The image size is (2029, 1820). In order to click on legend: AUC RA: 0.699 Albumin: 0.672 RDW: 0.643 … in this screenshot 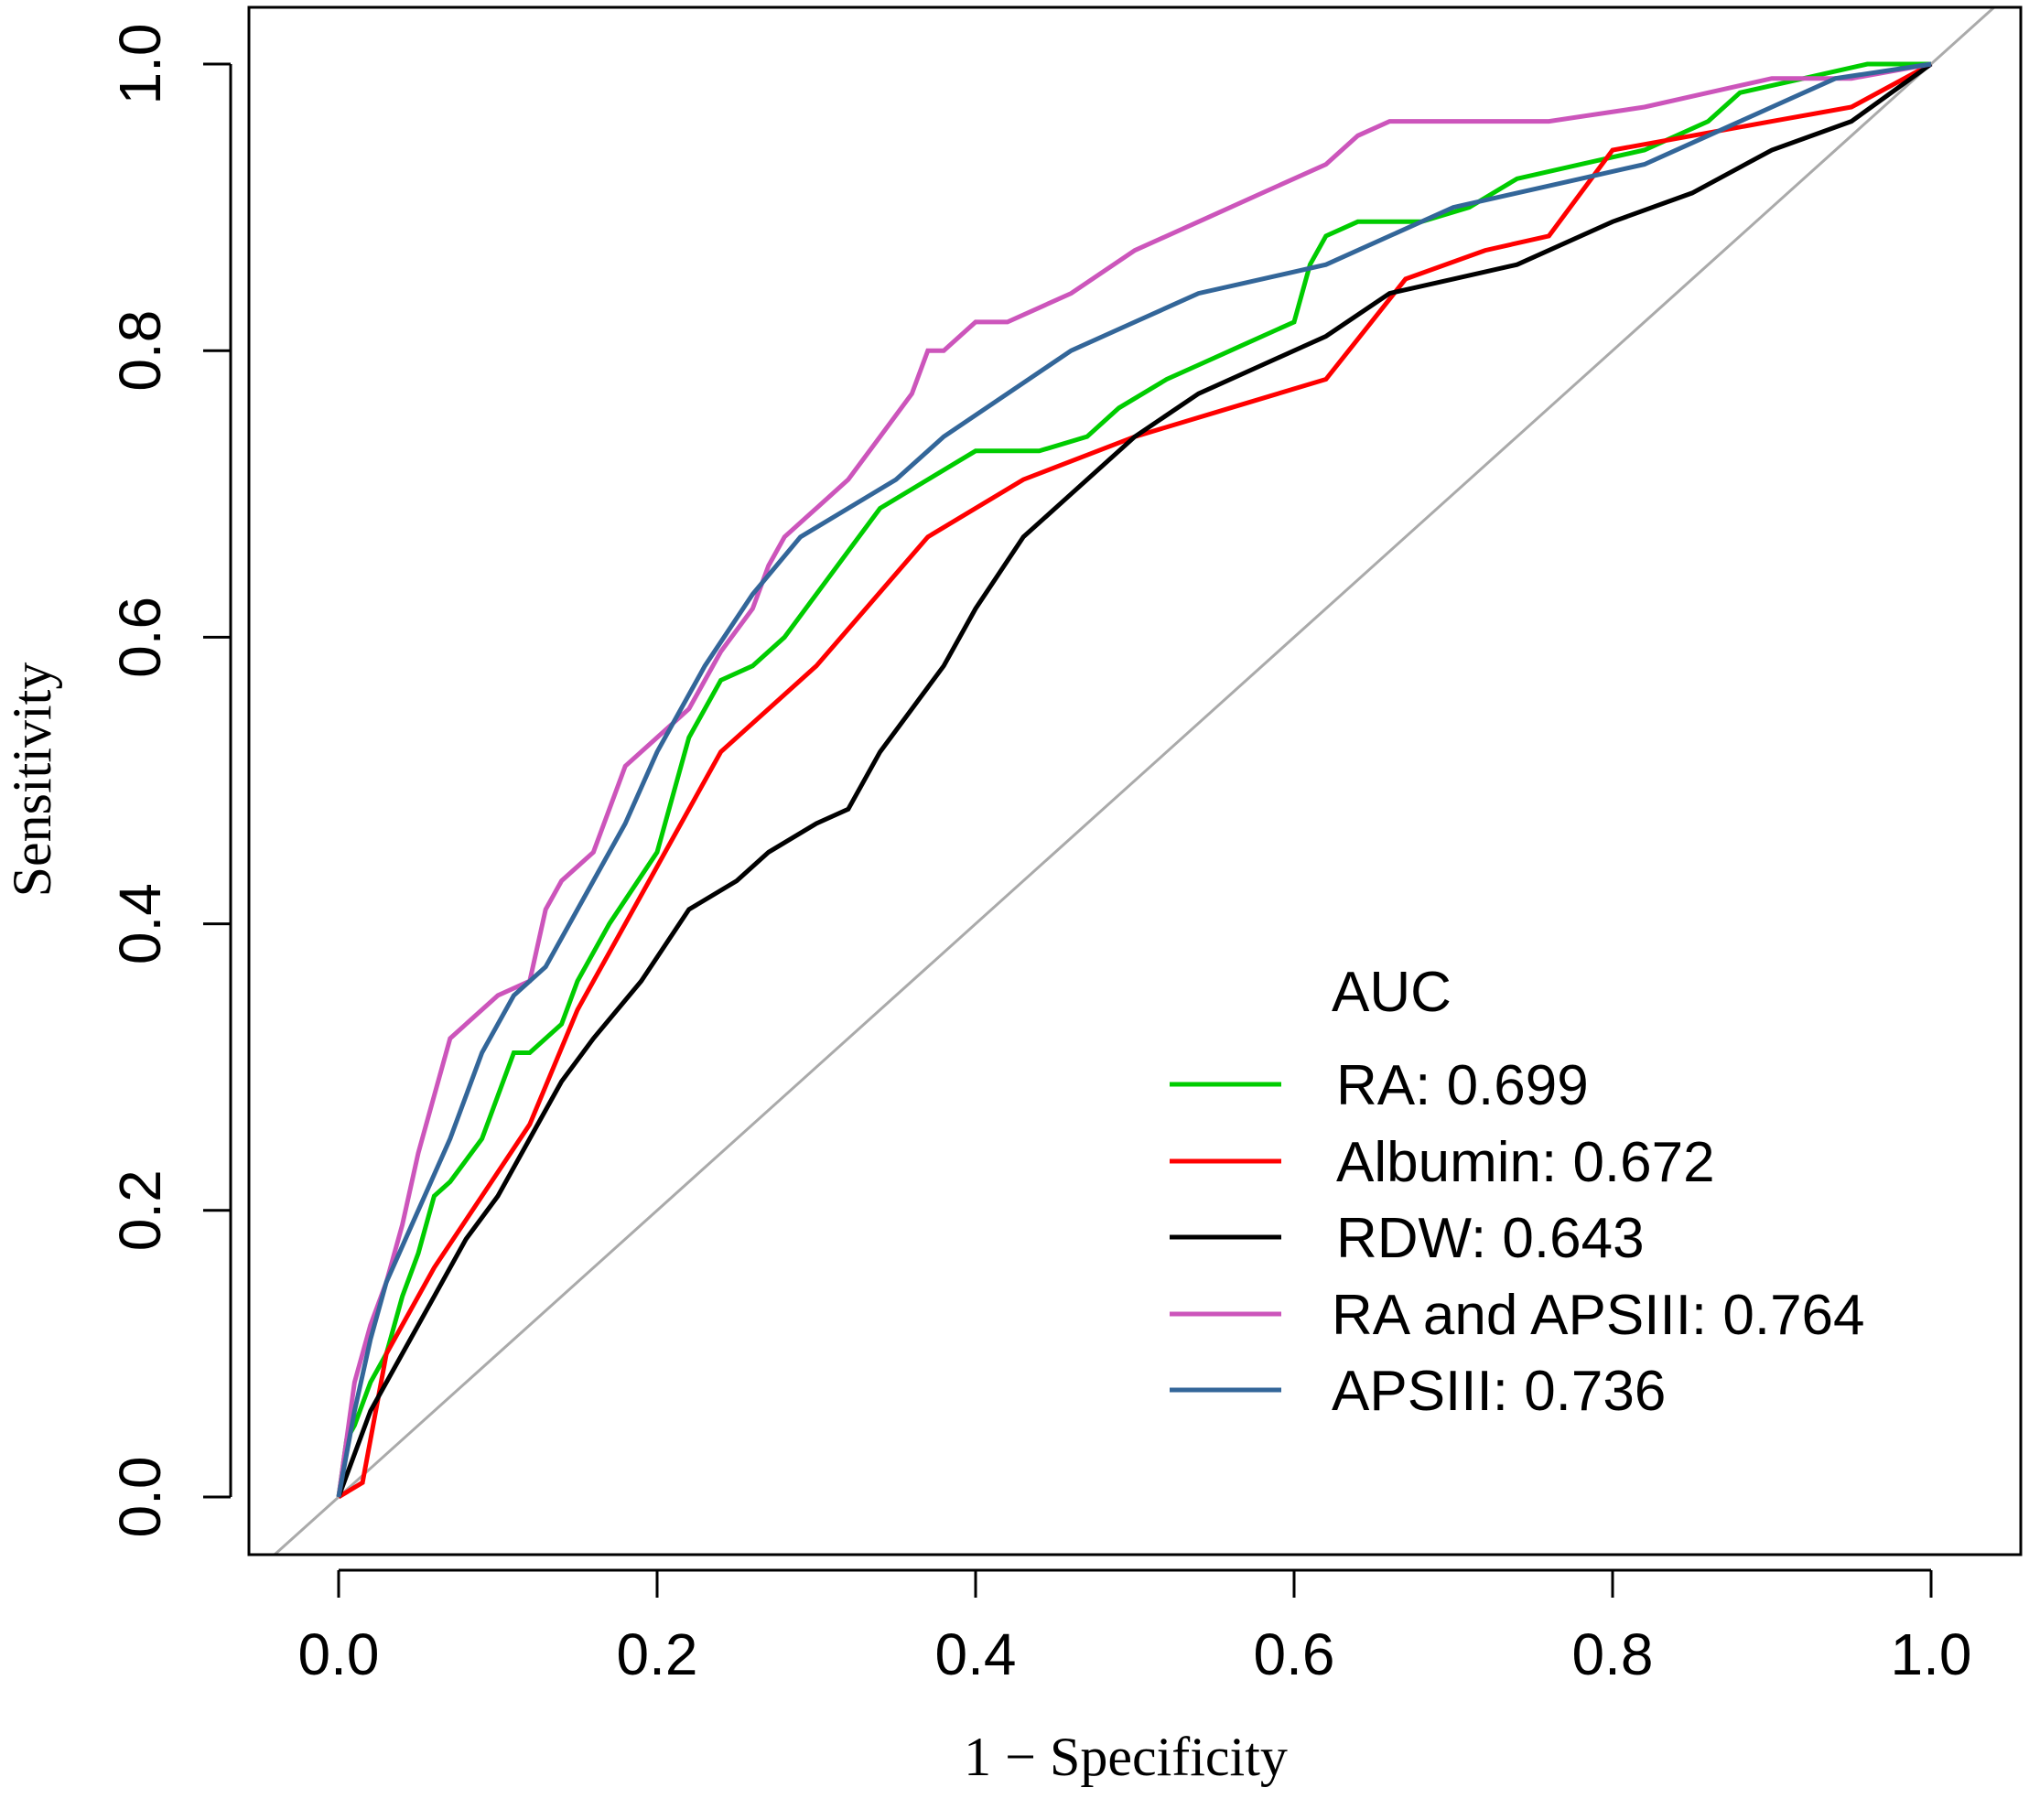, I will do `click(1517, 1192)`.